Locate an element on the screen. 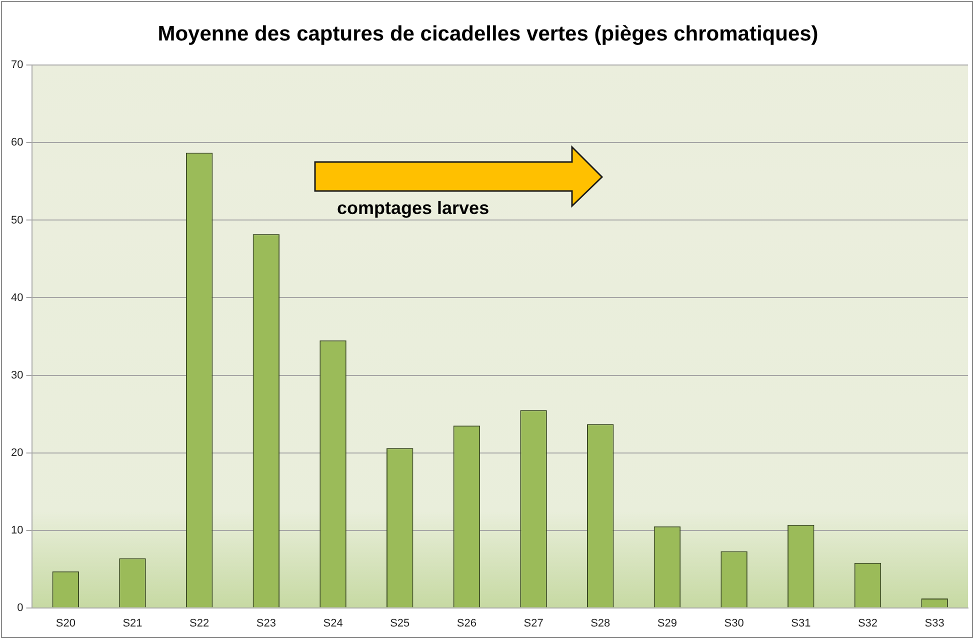  chart-title: Moyenne des captures de cicadelles vertes (pièges chromatiques) is located at coordinates (488, 34).